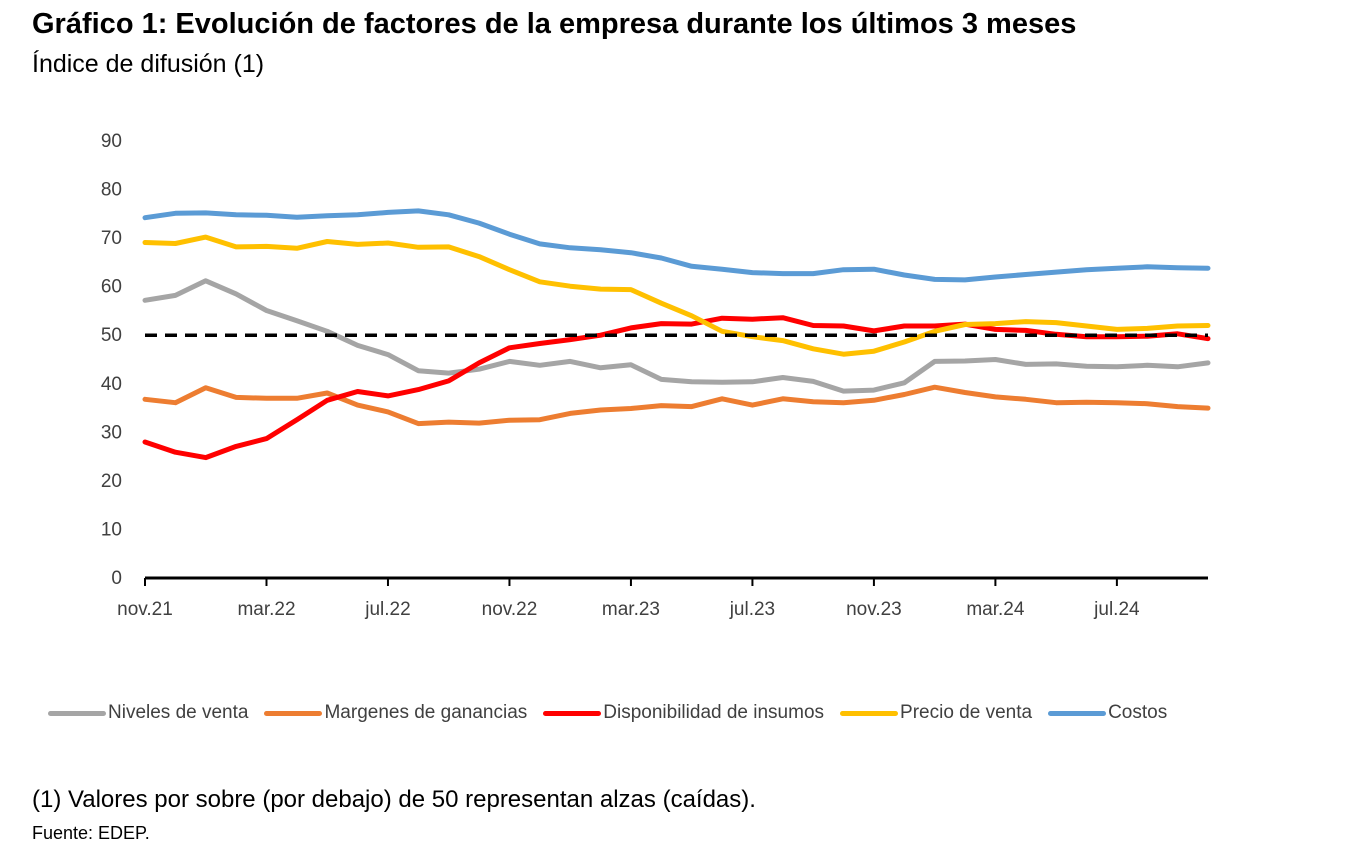  Describe the element at coordinates (874, 609) in the screenshot. I see `x-tick-label: nov.23` at that location.